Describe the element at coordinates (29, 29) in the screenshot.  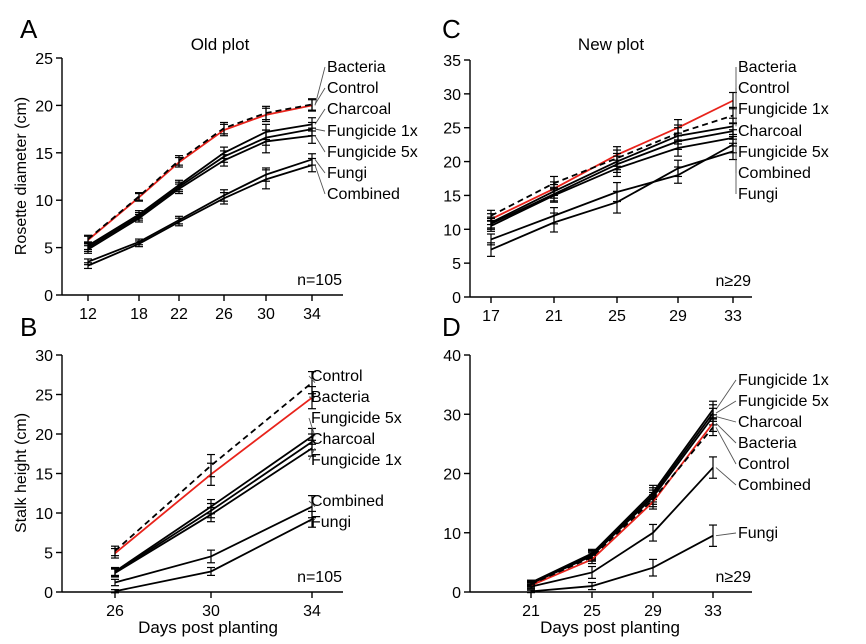
I see `panel-letter: A` at that location.